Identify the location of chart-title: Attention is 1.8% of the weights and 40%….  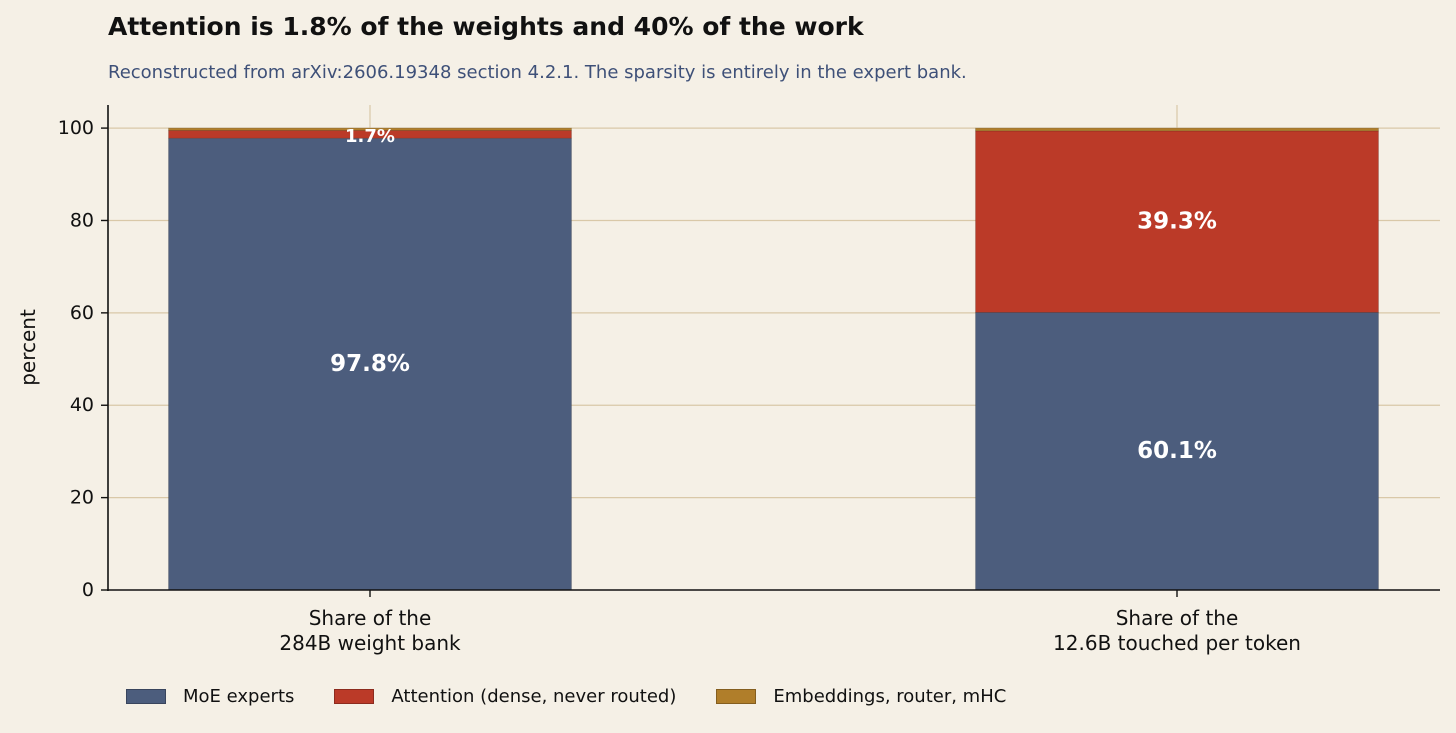
(486, 26).